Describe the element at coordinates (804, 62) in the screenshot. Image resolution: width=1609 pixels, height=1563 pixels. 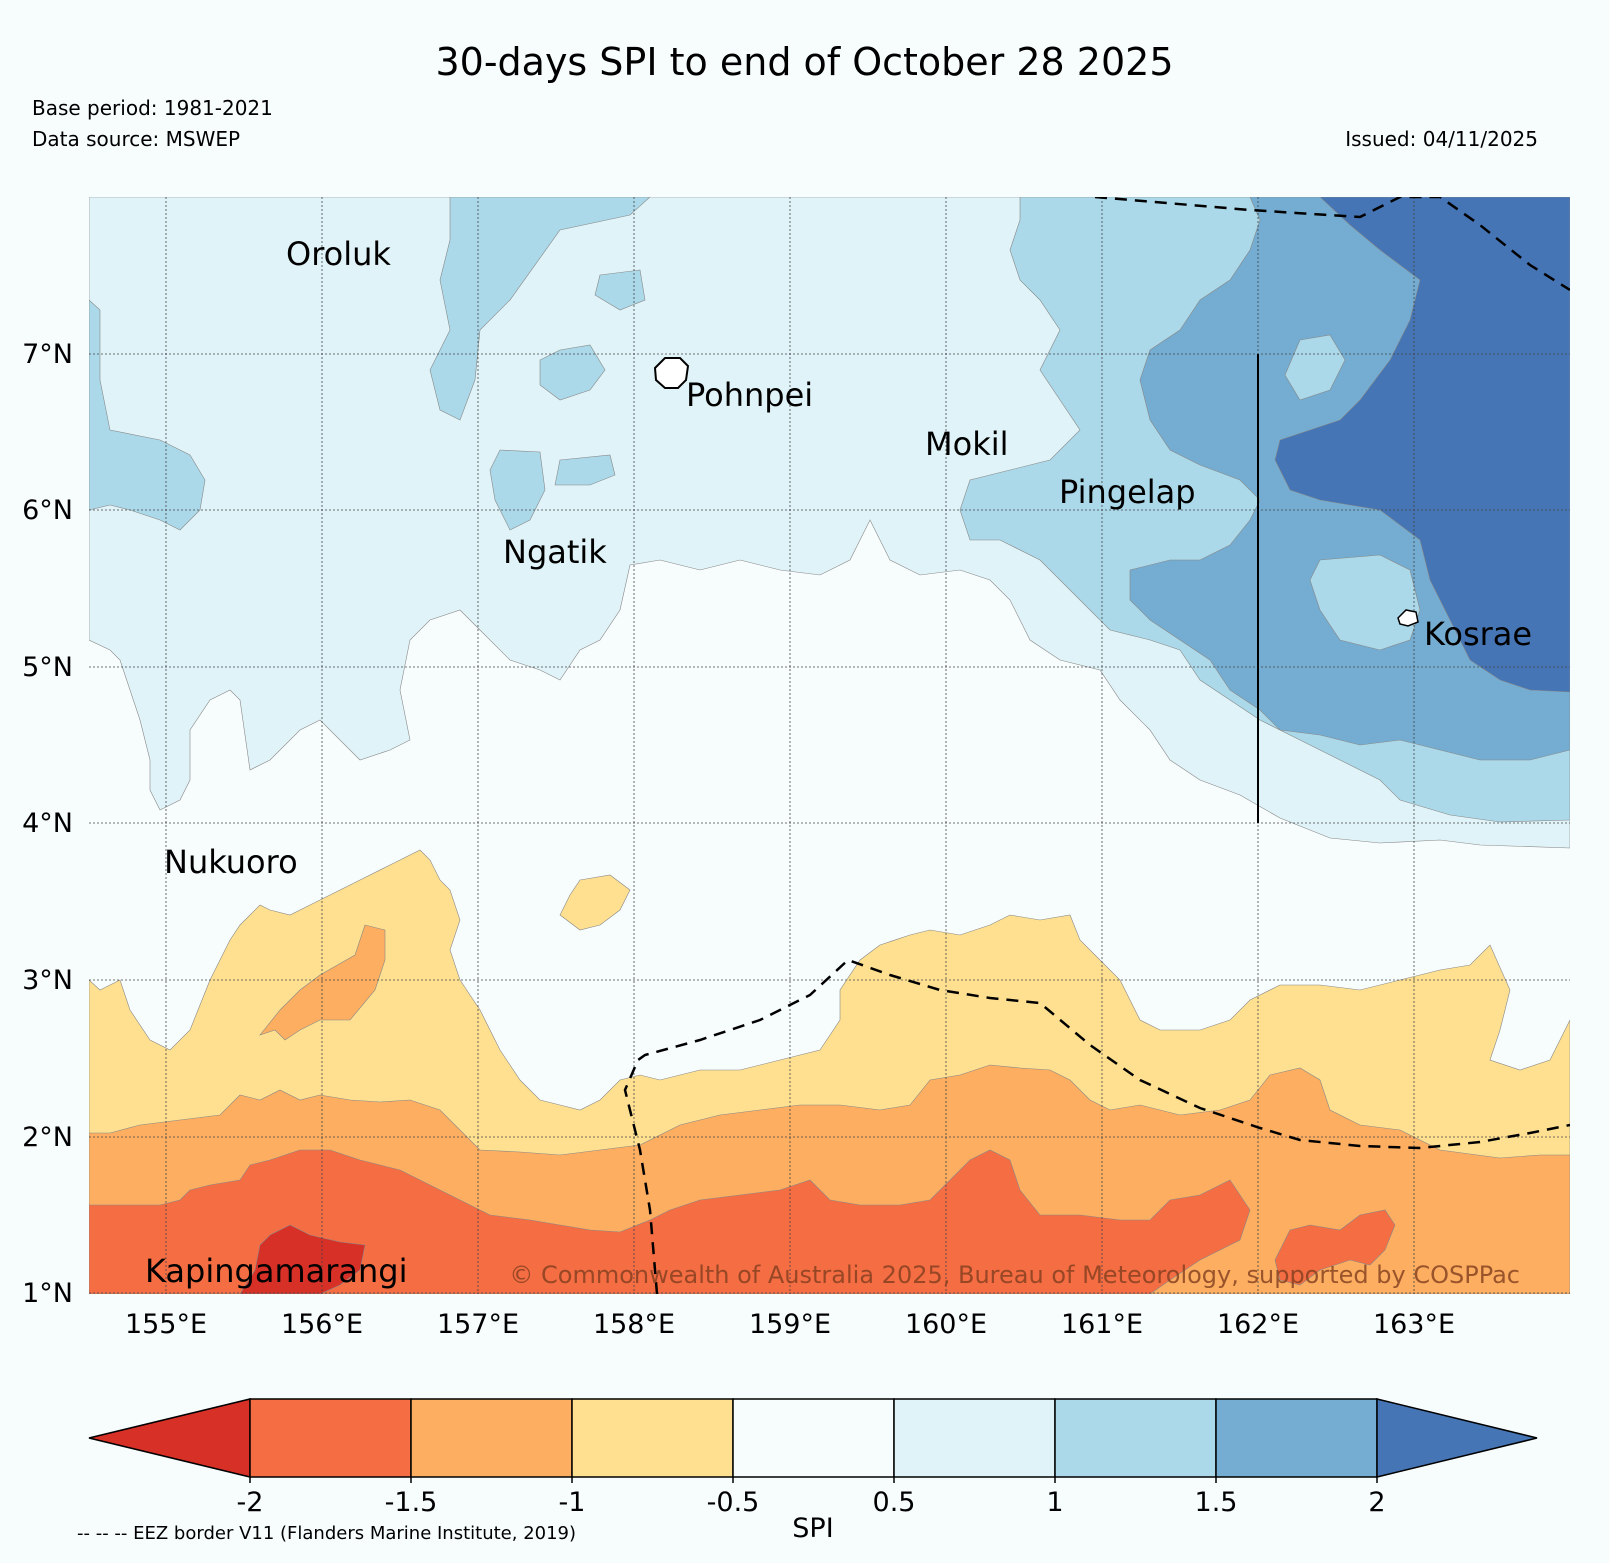
I see `map-title: 30-days SPI to end of October 28 2025` at that location.